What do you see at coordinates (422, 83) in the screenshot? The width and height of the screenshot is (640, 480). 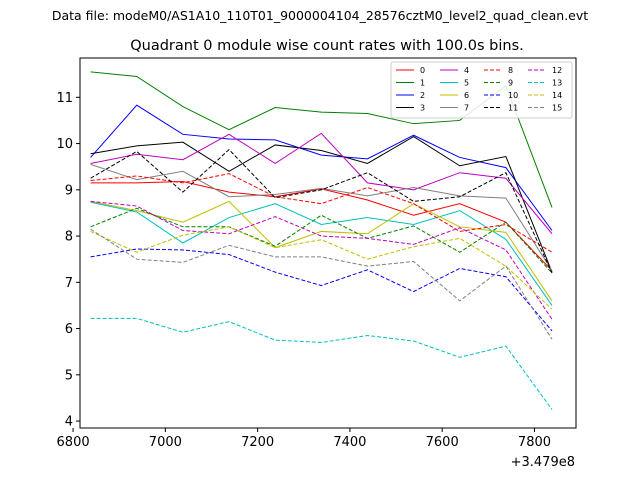 I see `legend-label-1: 1` at bounding box center [422, 83].